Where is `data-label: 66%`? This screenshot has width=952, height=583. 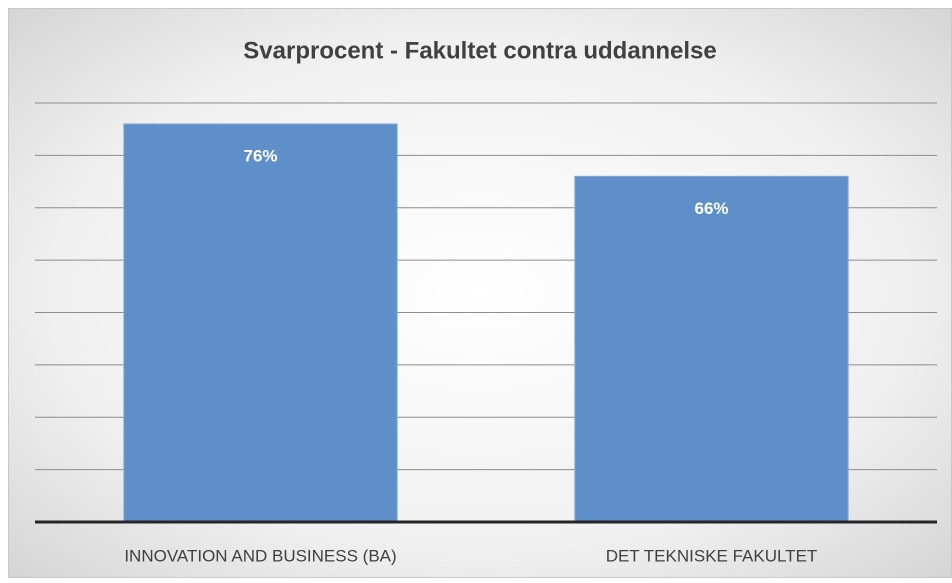
data-label: 66% is located at coordinates (711, 208).